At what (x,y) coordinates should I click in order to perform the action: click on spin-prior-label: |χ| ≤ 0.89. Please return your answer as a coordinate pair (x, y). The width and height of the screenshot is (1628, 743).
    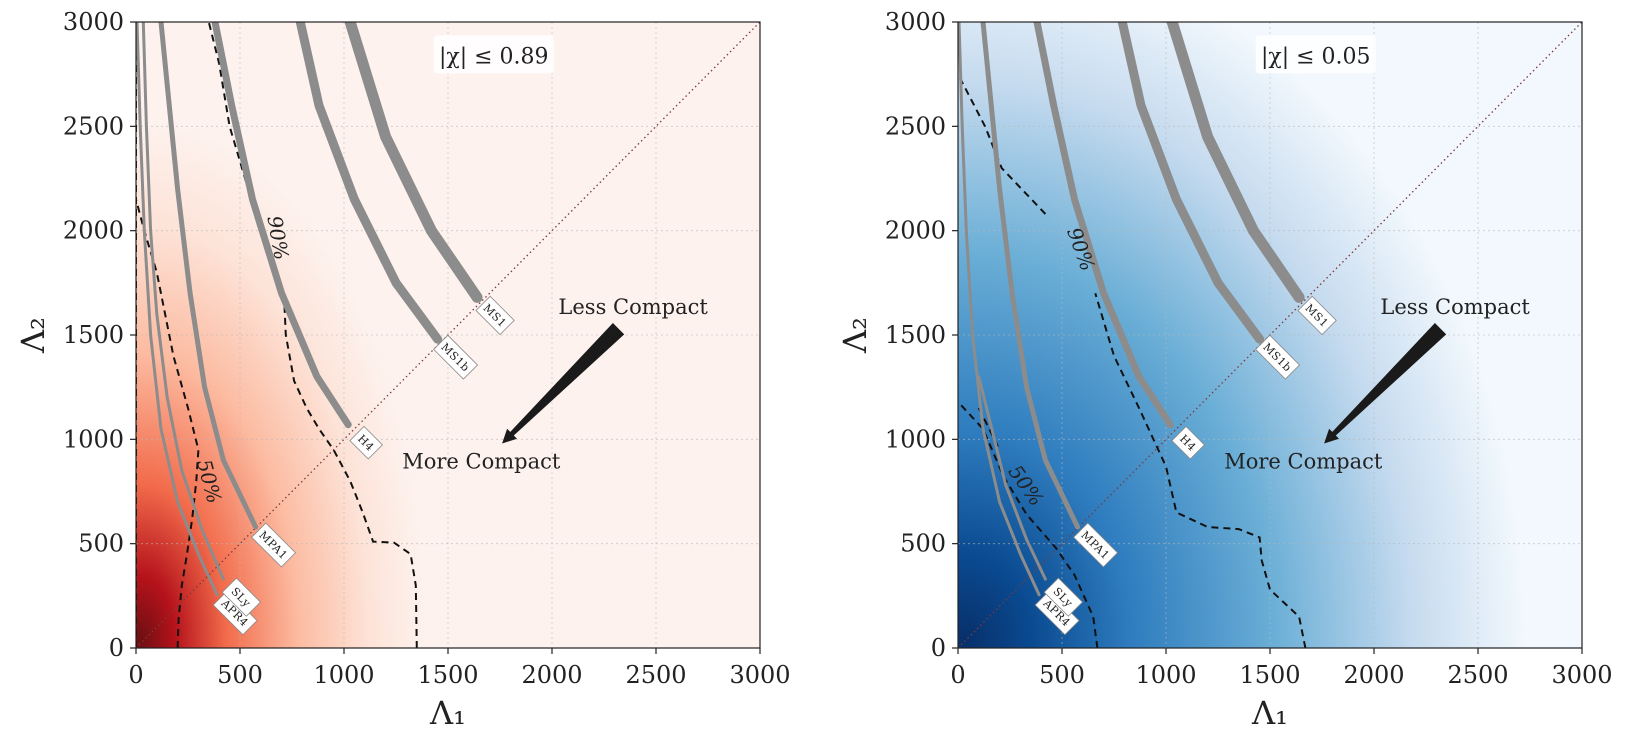
    Looking at the image, I should click on (494, 56).